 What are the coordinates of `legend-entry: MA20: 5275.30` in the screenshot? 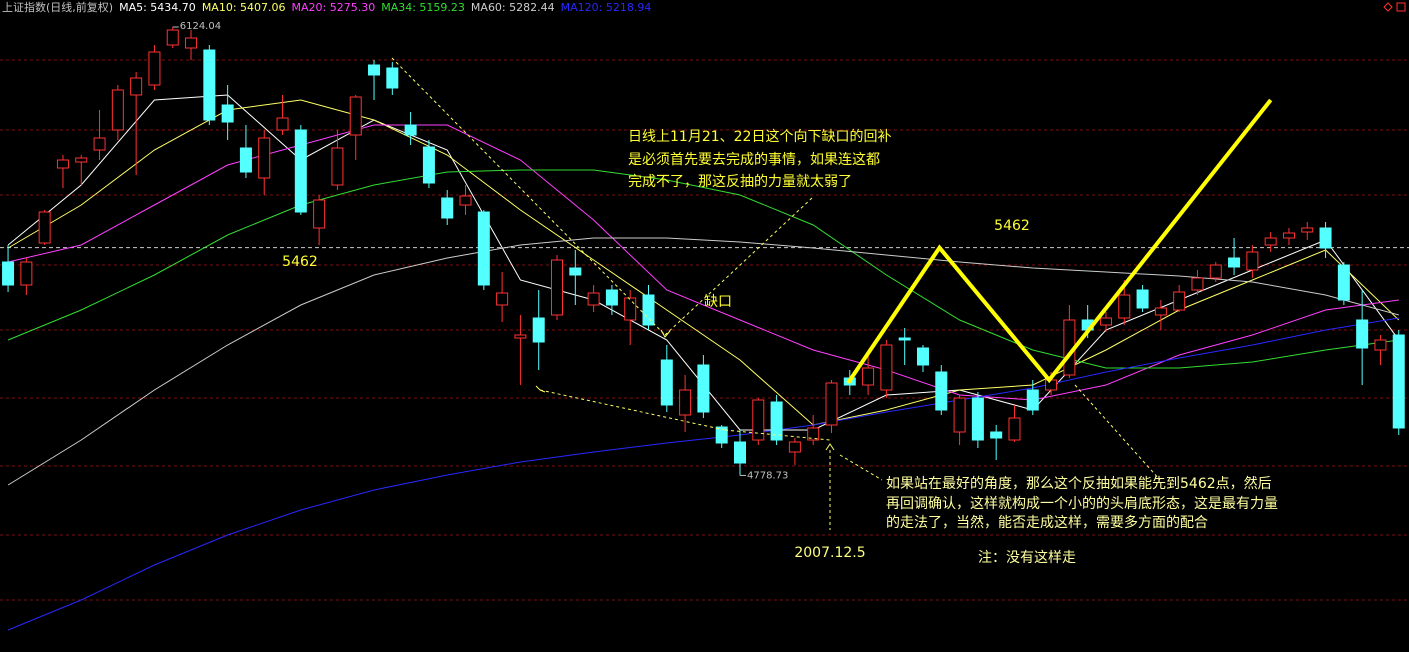 It's located at (334, 7).